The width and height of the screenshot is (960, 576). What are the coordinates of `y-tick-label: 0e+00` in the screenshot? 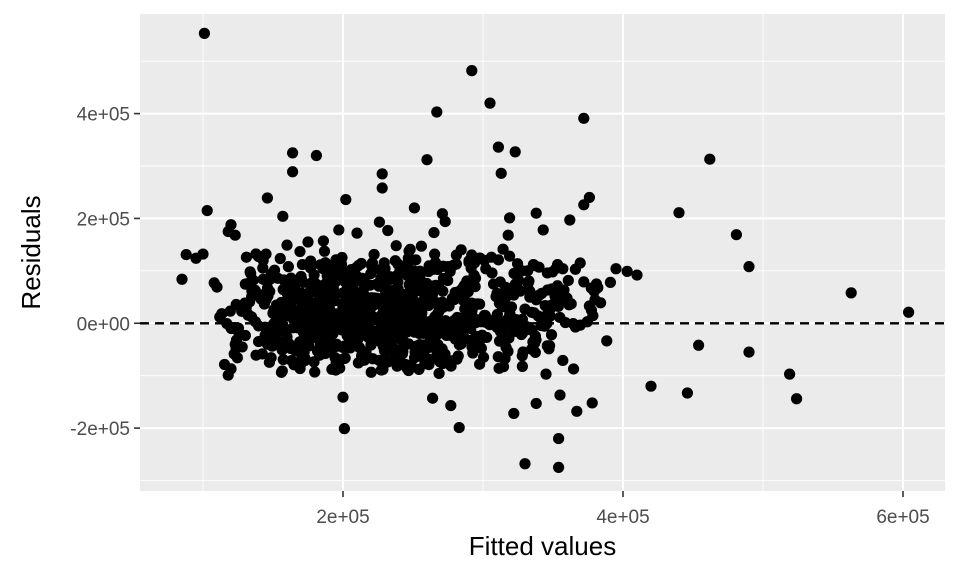 It's located at (103, 324).